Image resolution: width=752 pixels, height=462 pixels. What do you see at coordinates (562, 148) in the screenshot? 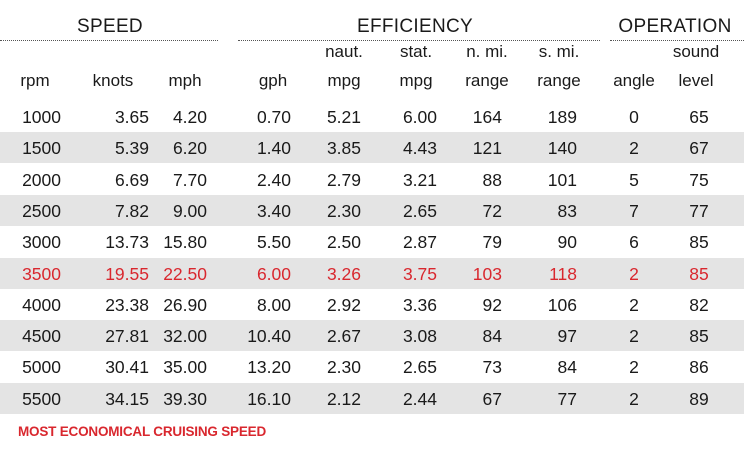
I see `cell-smi-range: 140` at bounding box center [562, 148].